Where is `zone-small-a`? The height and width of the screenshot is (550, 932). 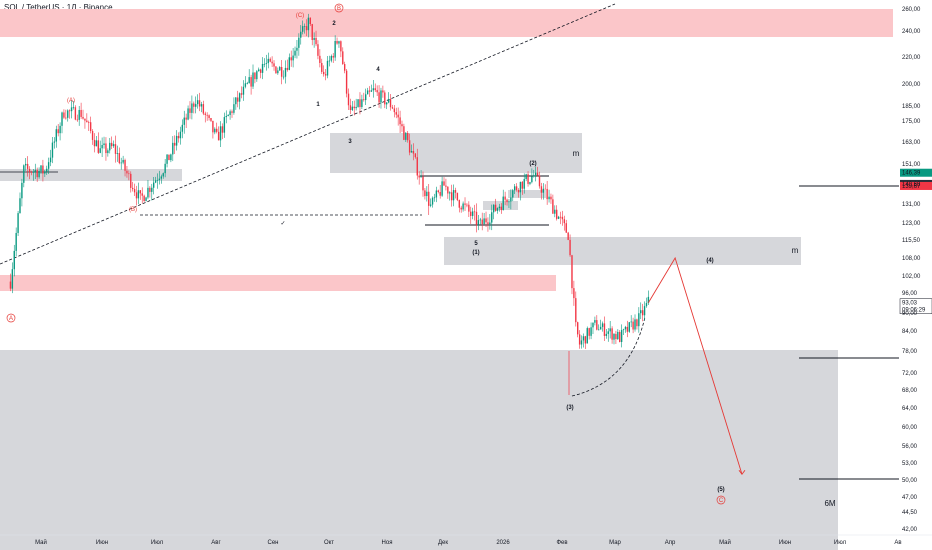
zone-small-a is located at coordinates (500, 205).